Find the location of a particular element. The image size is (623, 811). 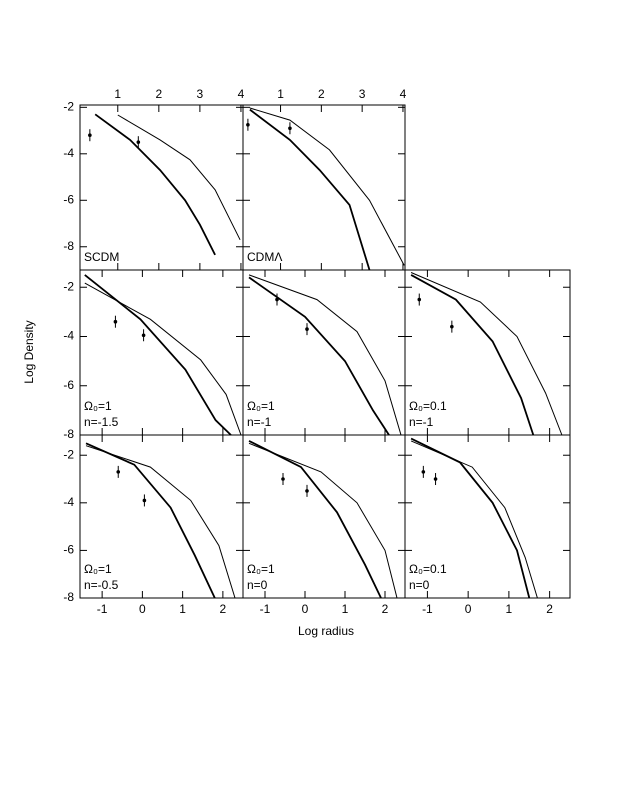

panel-label: SCDM is located at coordinates (101, 257).